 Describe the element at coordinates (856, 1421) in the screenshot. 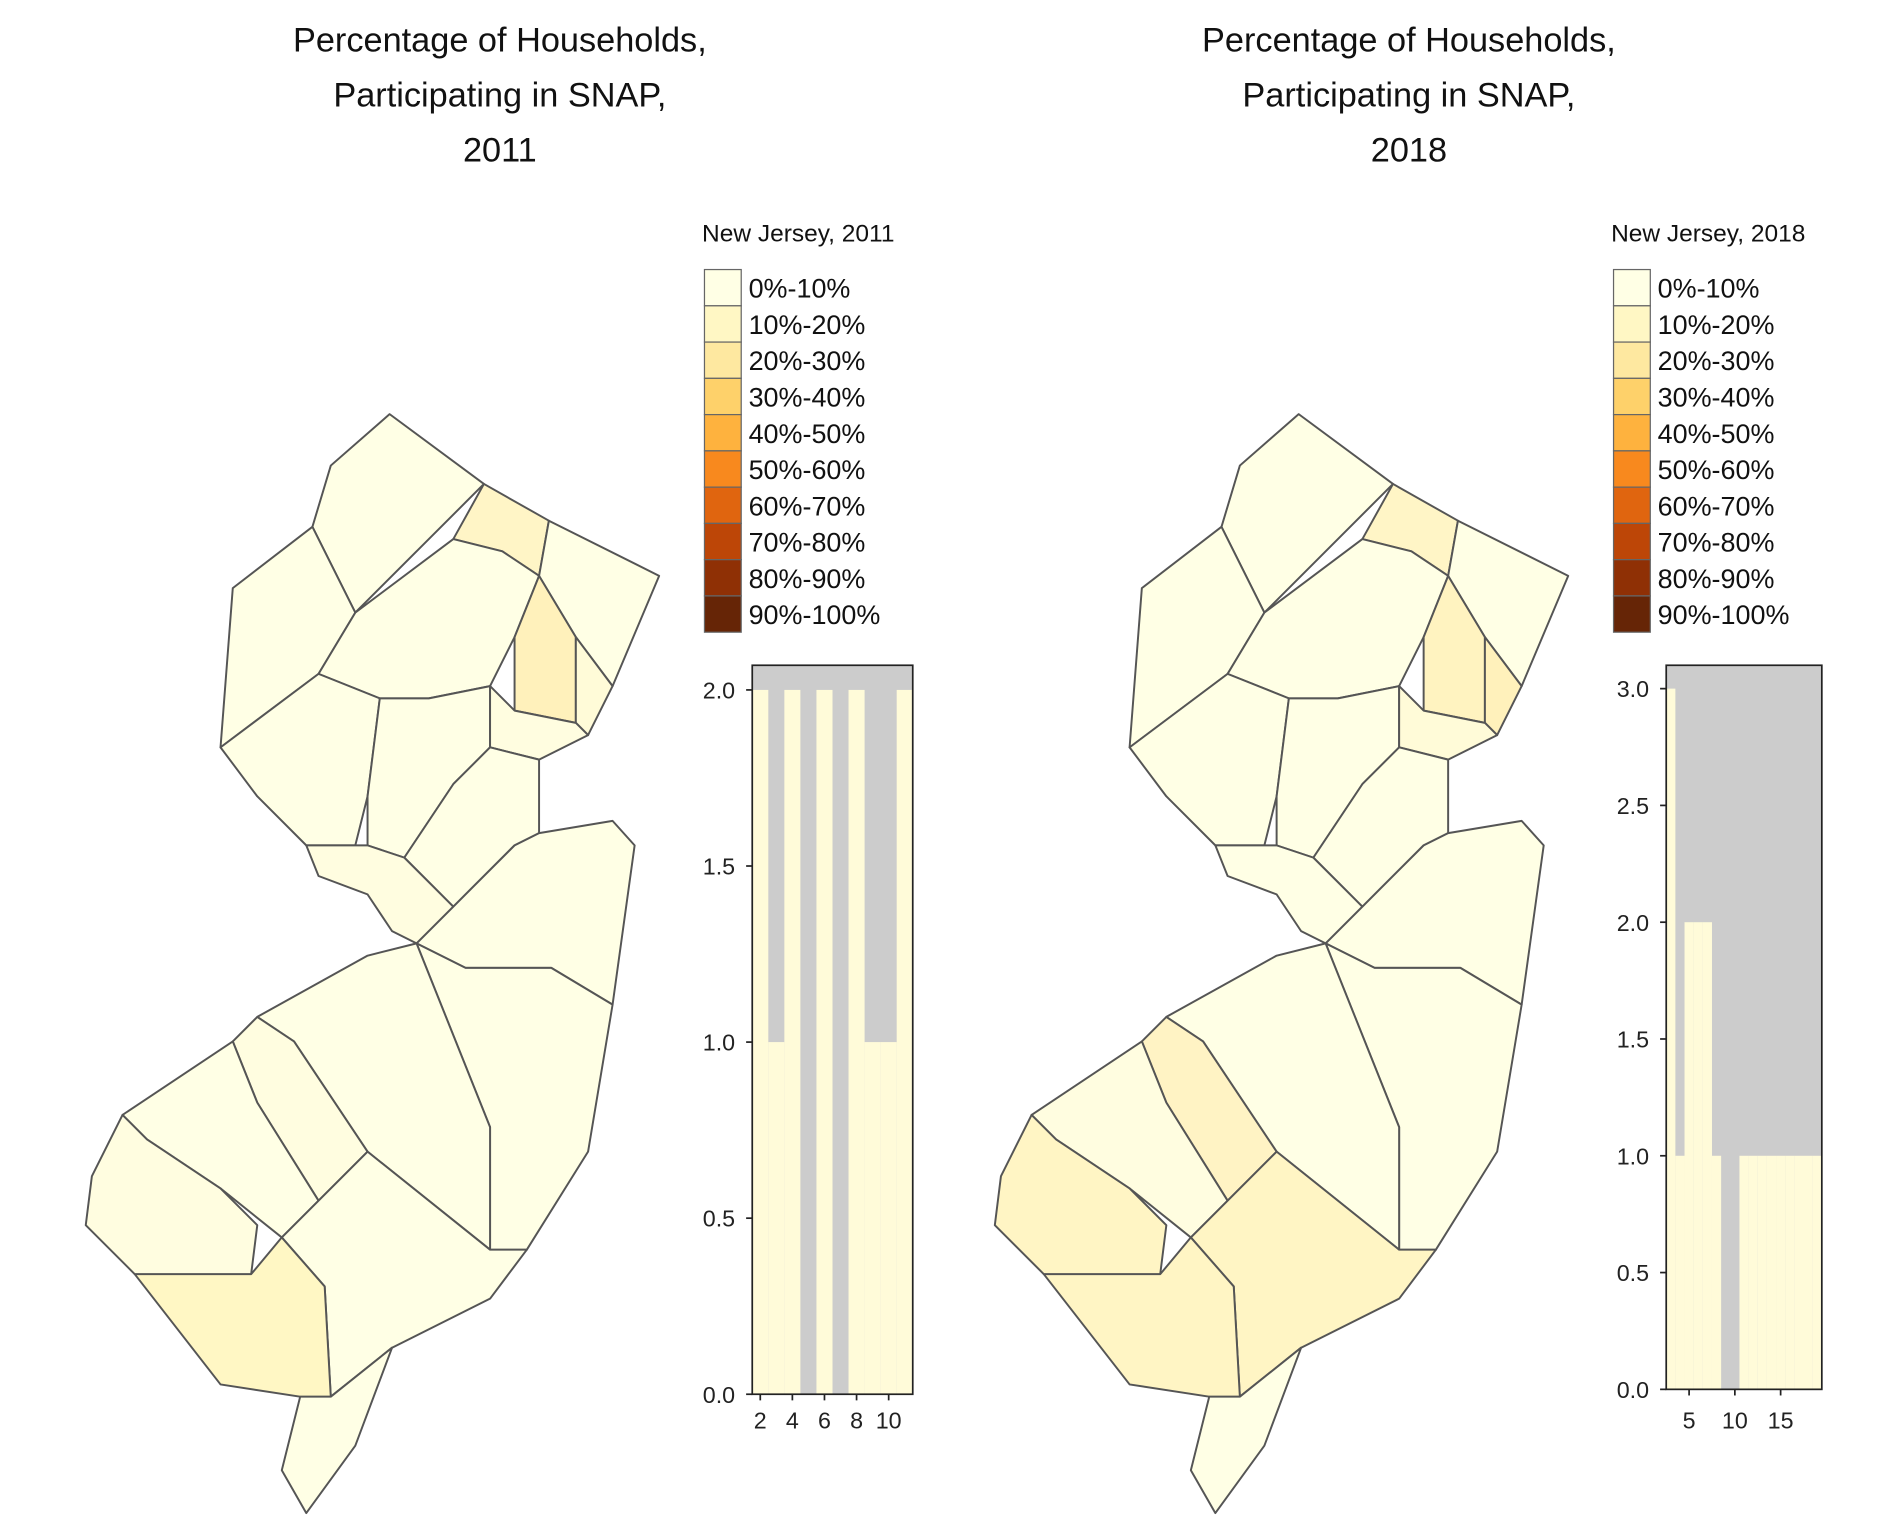

I see `x-tick-label: 8` at that location.